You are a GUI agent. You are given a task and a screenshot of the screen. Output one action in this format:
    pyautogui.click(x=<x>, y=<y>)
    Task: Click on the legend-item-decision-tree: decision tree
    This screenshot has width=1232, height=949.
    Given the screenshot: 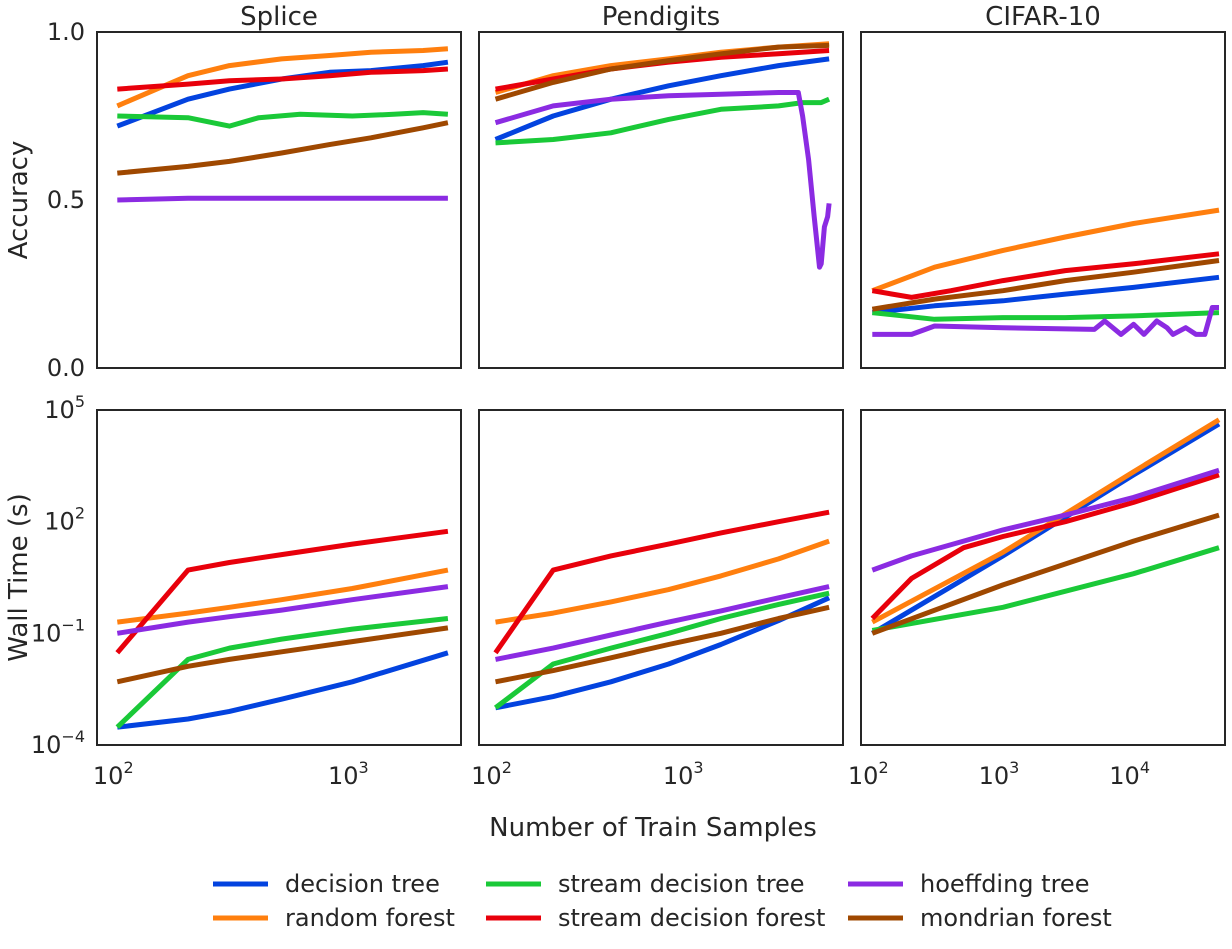 What is the action you would take?
    pyautogui.click(x=326, y=884)
    